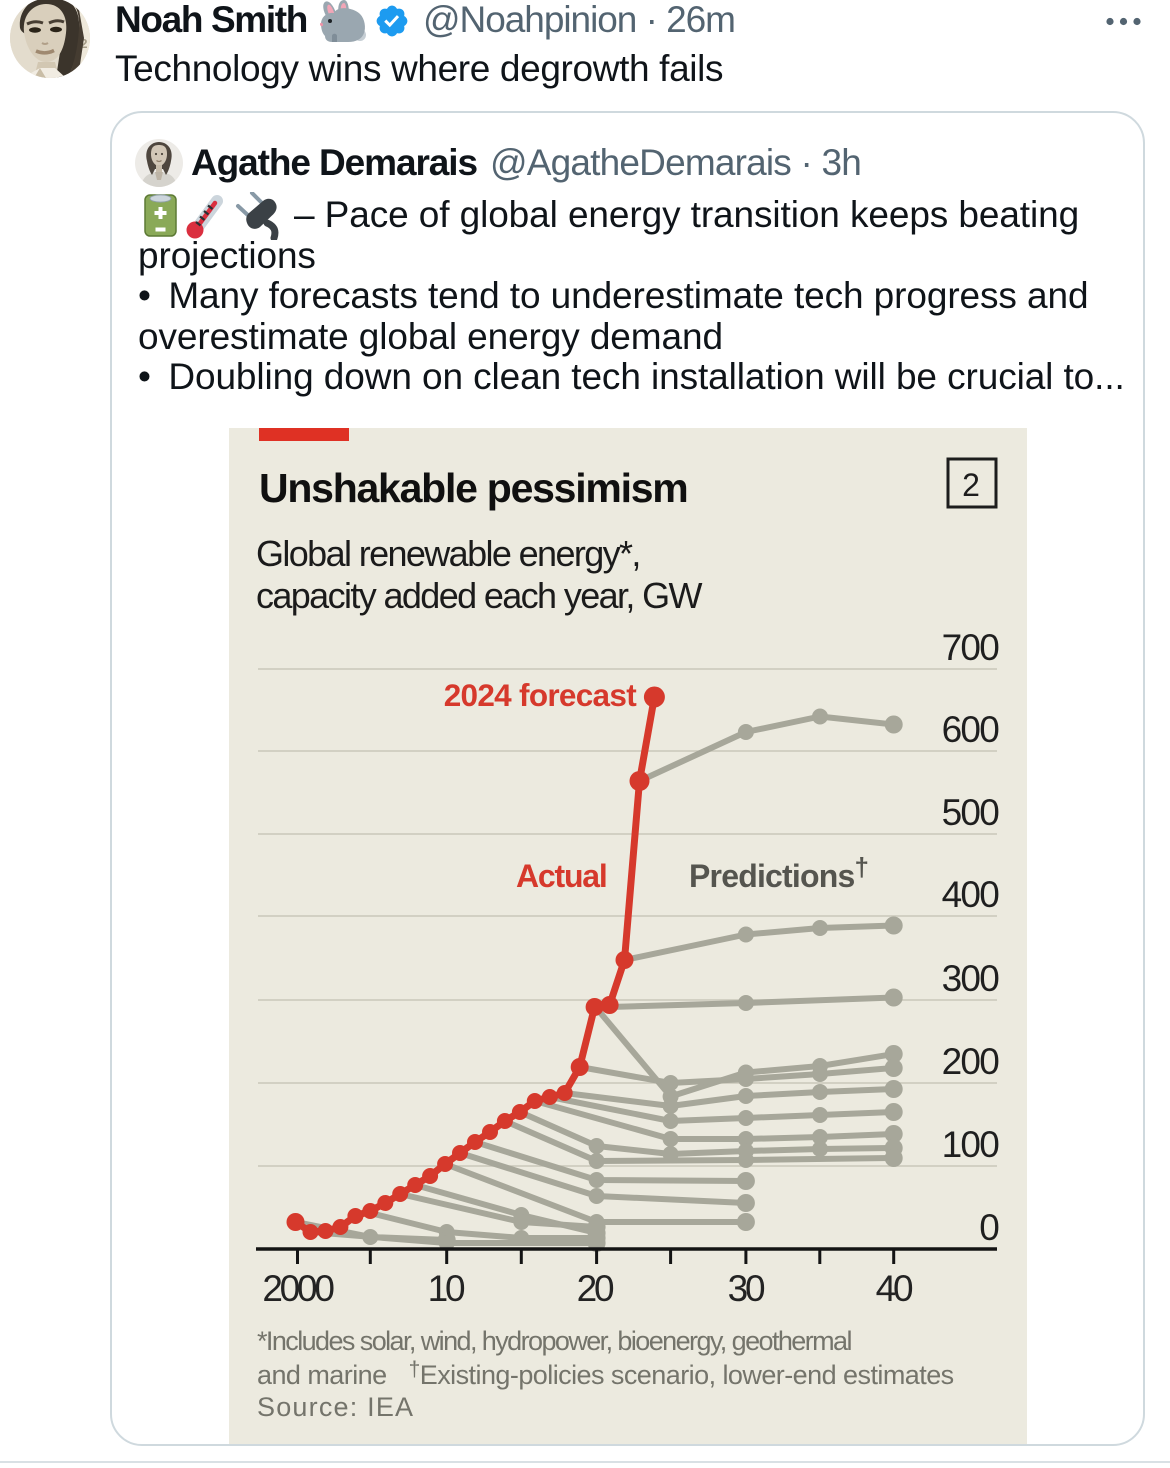  What do you see at coordinates (298, 1288) in the screenshot?
I see `svg-text: 2000` at bounding box center [298, 1288].